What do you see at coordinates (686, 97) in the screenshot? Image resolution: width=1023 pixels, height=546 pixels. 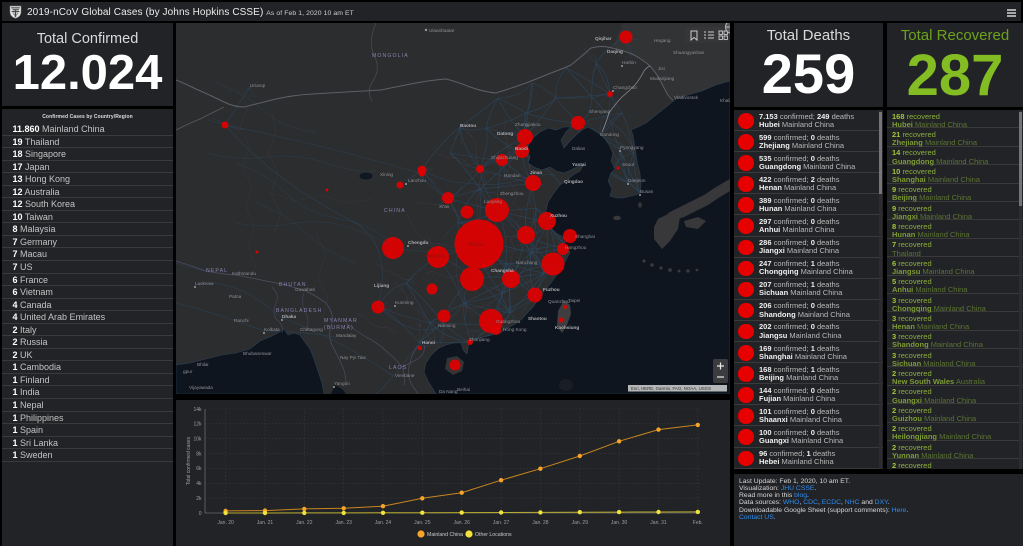 I see `svg-text: Vladivostok` at bounding box center [686, 97].